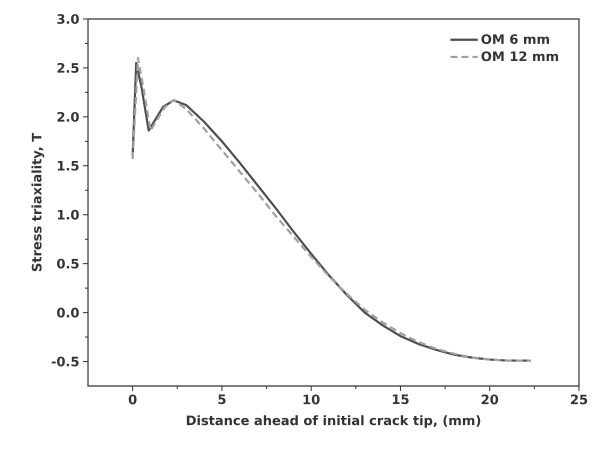  Describe the element at coordinates (68, 19) in the screenshot. I see `y-tick-label: 3.0` at that location.